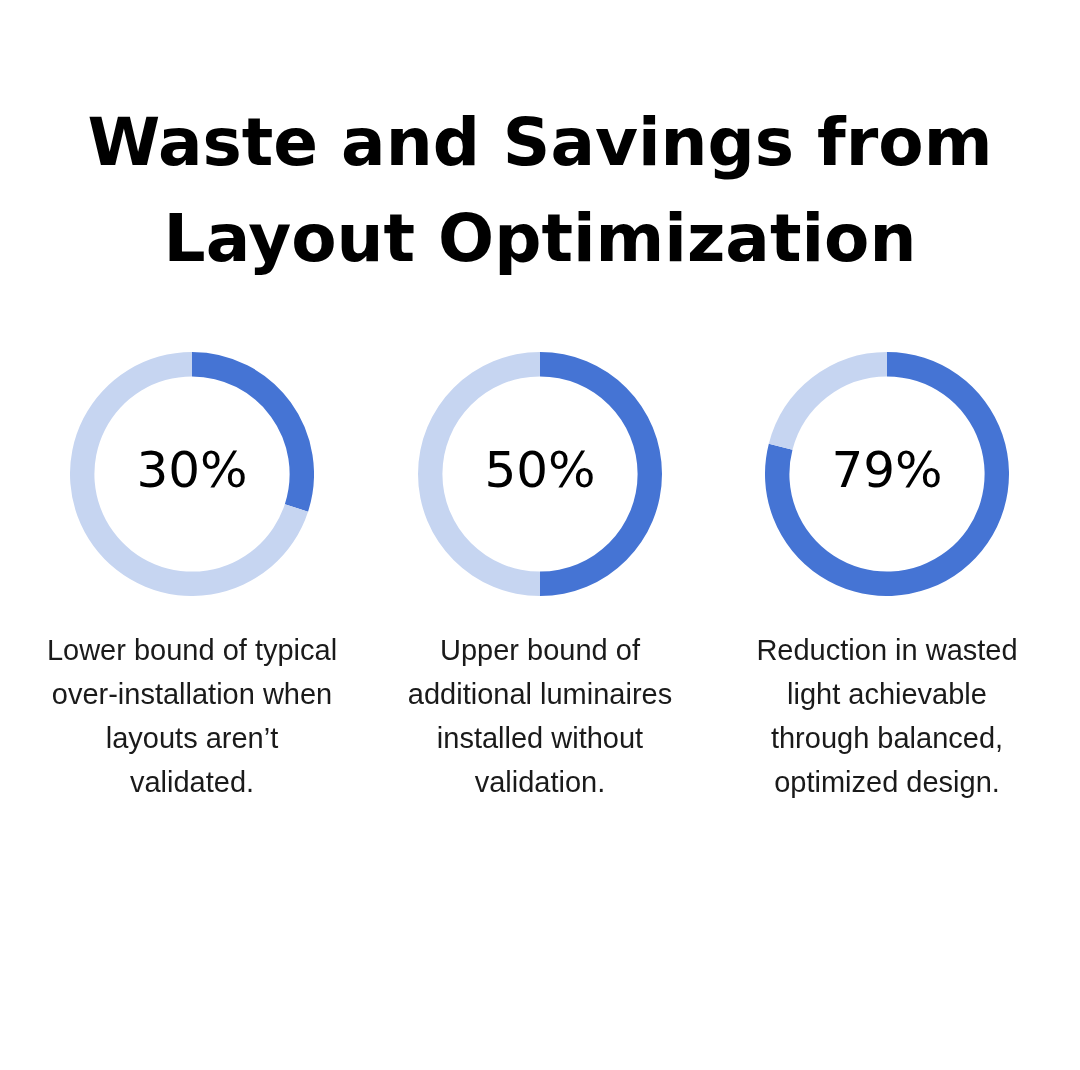 Image resolution: width=1080 pixels, height=1070 pixels. I want to click on text: Upper bound of additional luminaires installed without validation., so click(540, 716).